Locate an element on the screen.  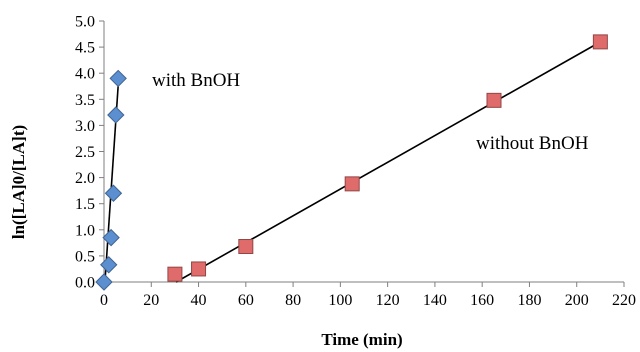
y-tick-label: 3.0 is located at coordinates (85, 126).